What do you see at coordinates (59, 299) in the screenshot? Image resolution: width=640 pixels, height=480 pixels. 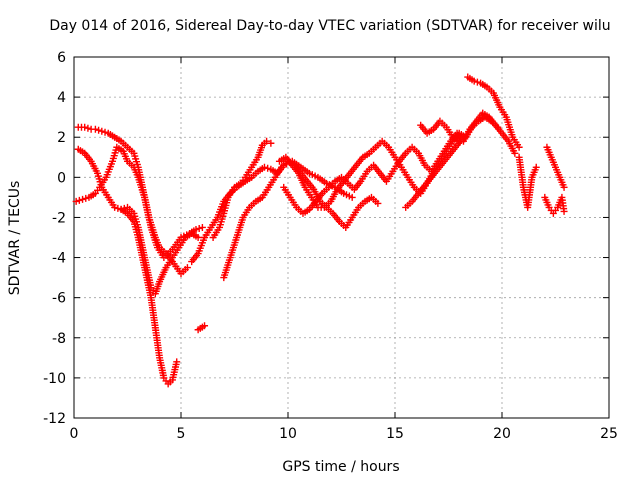 I see `y-tick-label: -6` at bounding box center [59, 299].